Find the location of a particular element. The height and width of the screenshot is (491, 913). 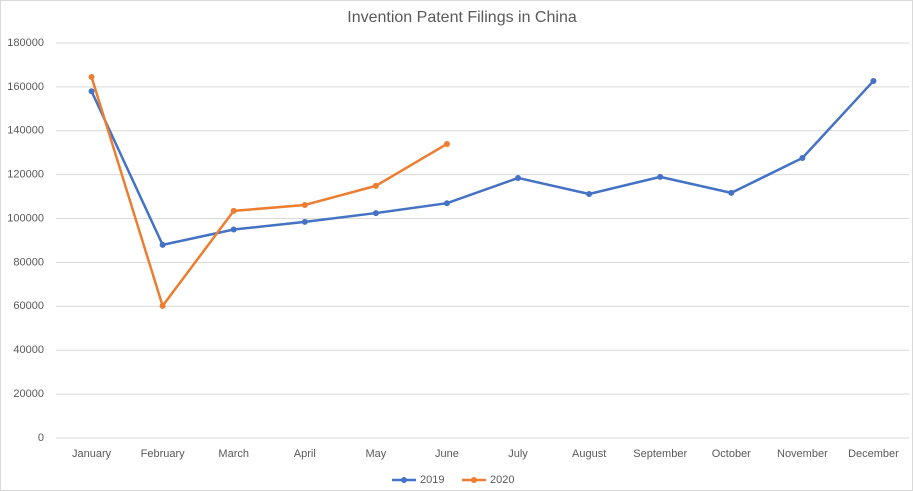

y-tick-label: 40000 is located at coordinates (28, 350).